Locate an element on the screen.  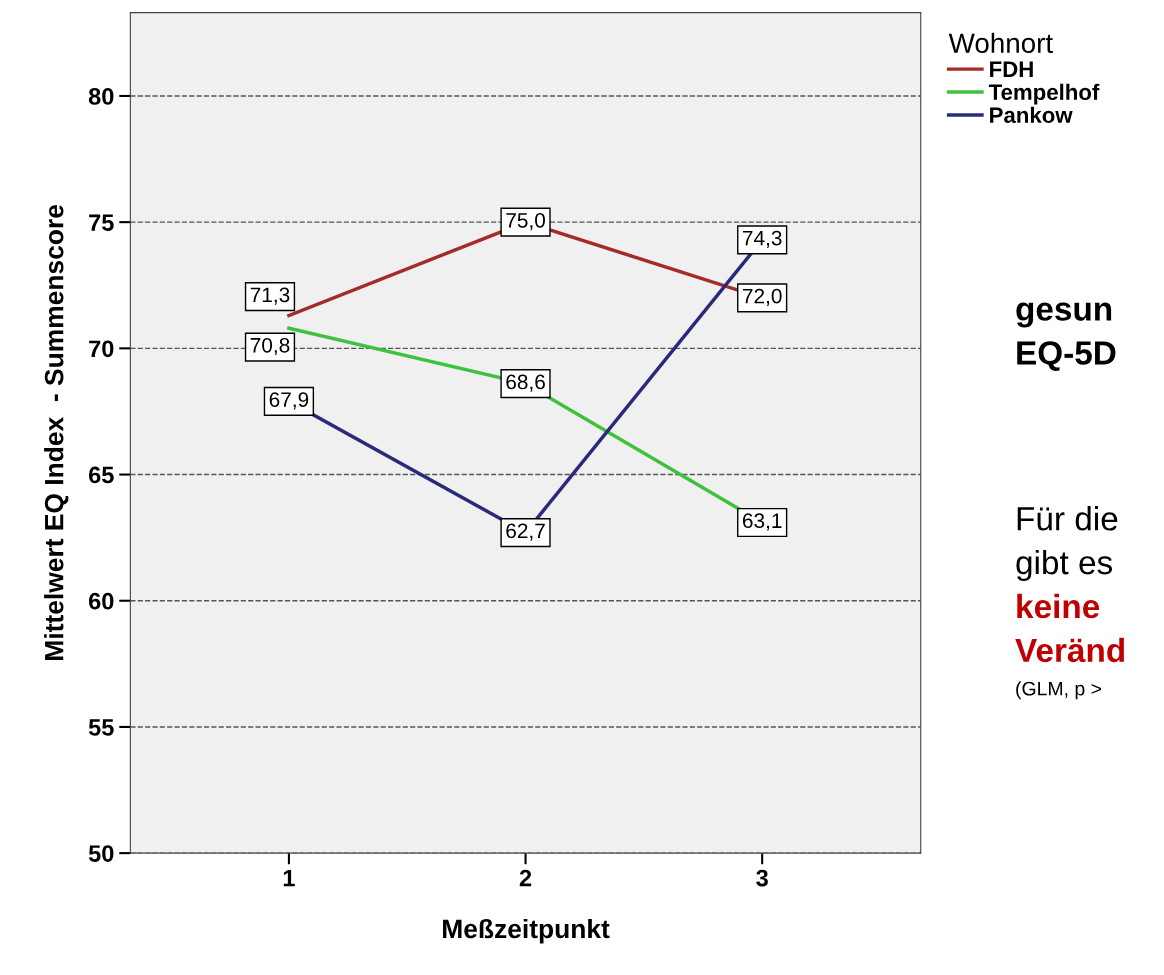
text: EQ-5D is located at coordinates (1066, 356).